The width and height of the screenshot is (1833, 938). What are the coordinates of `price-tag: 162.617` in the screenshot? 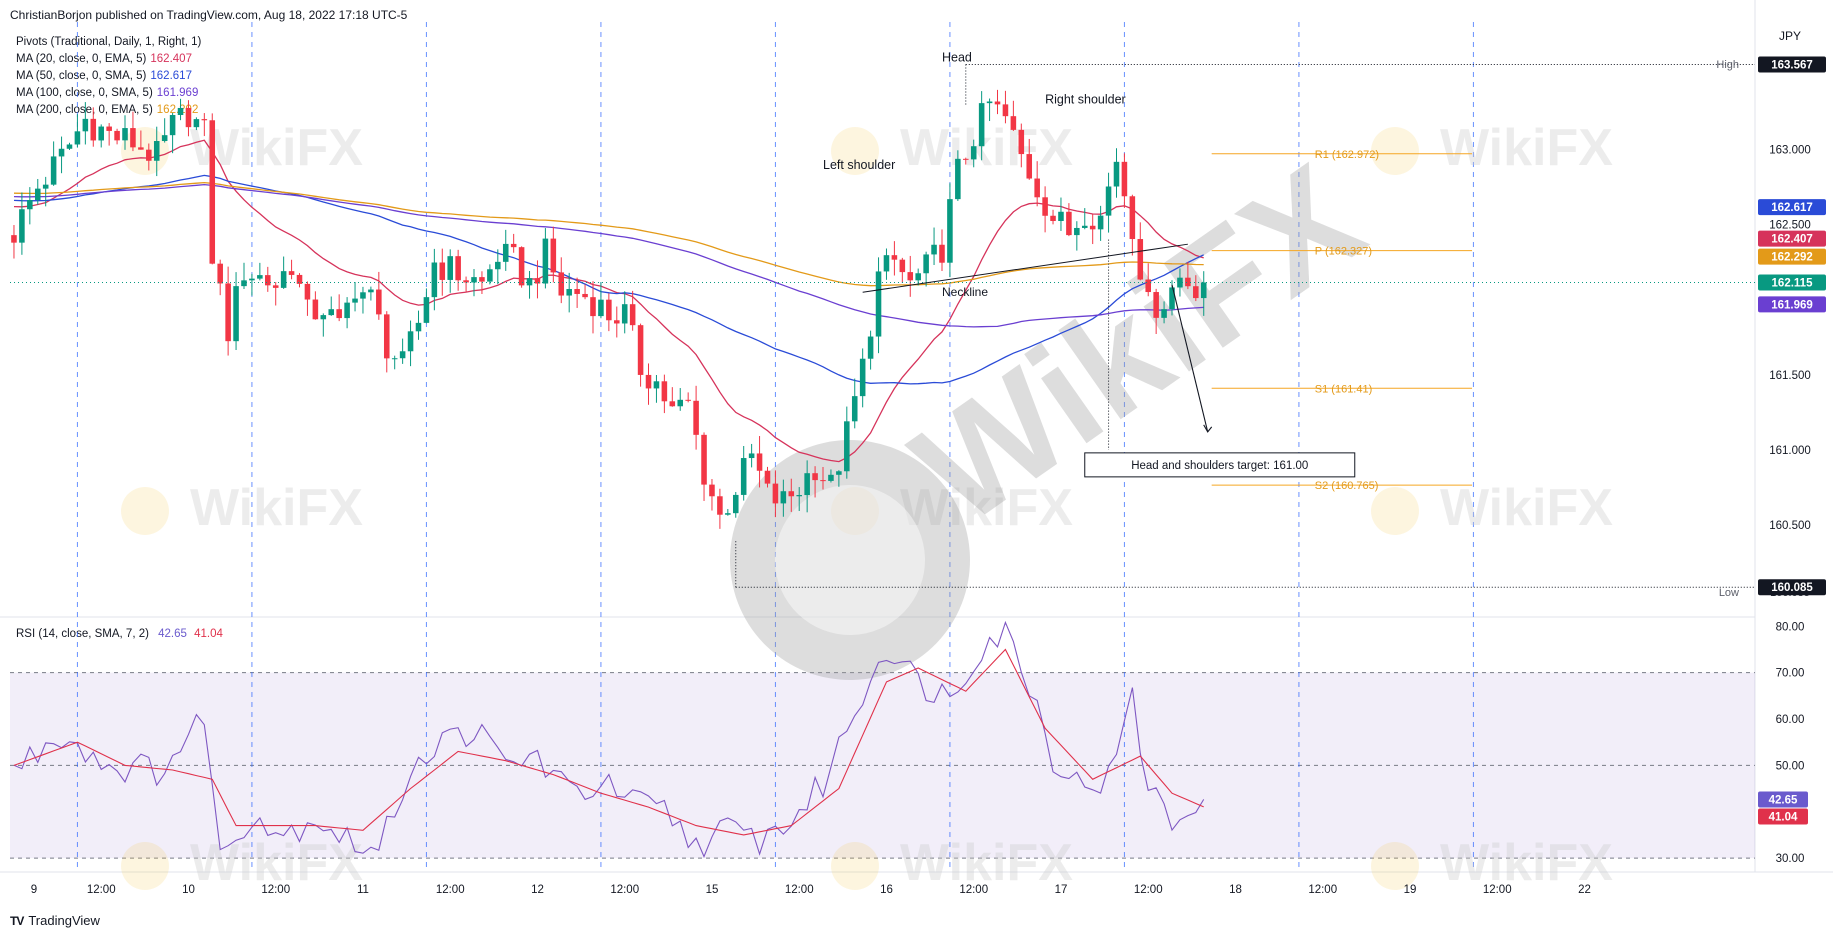 It's located at (1792, 207).